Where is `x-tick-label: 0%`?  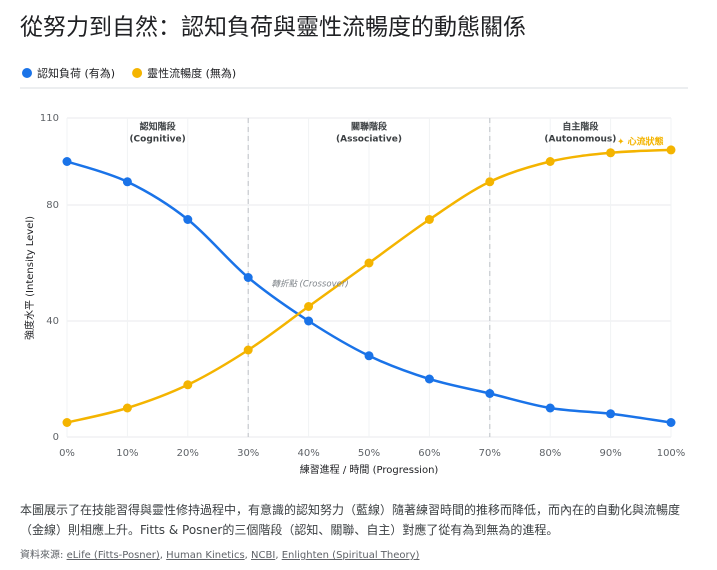
x-tick-label: 0% is located at coordinates (67, 453).